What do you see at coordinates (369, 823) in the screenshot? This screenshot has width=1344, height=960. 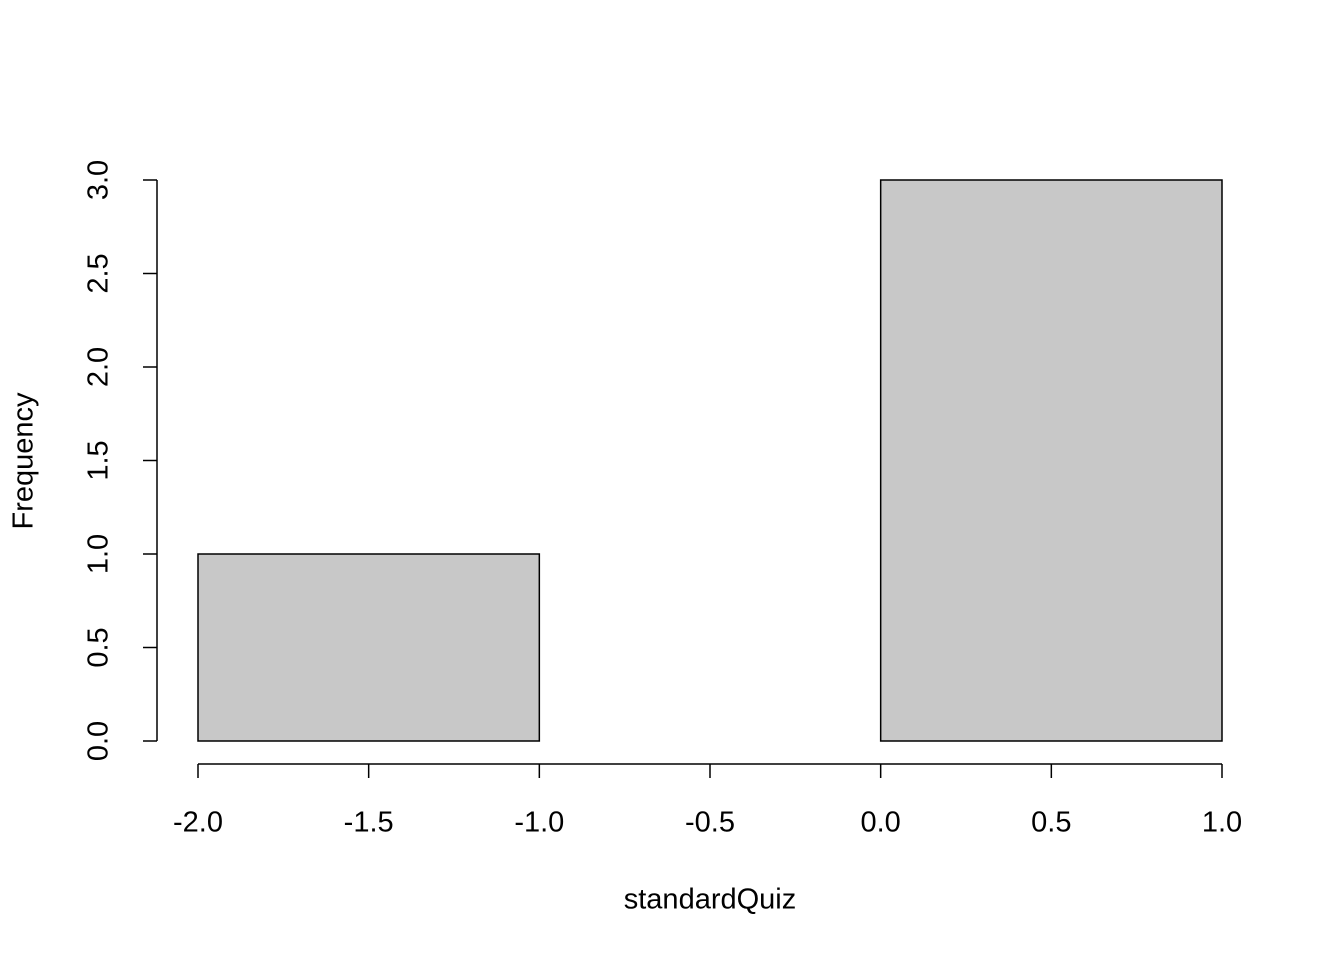 I see `x-tick-label: -1.5` at bounding box center [369, 823].